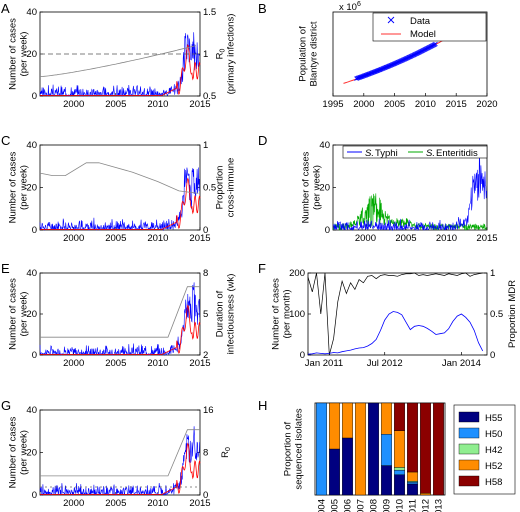 The width and height of the screenshot is (520, 512). What do you see at coordinates (6, 405) in the screenshot?
I see `panel-label-g: G` at bounding box center [6, 405].